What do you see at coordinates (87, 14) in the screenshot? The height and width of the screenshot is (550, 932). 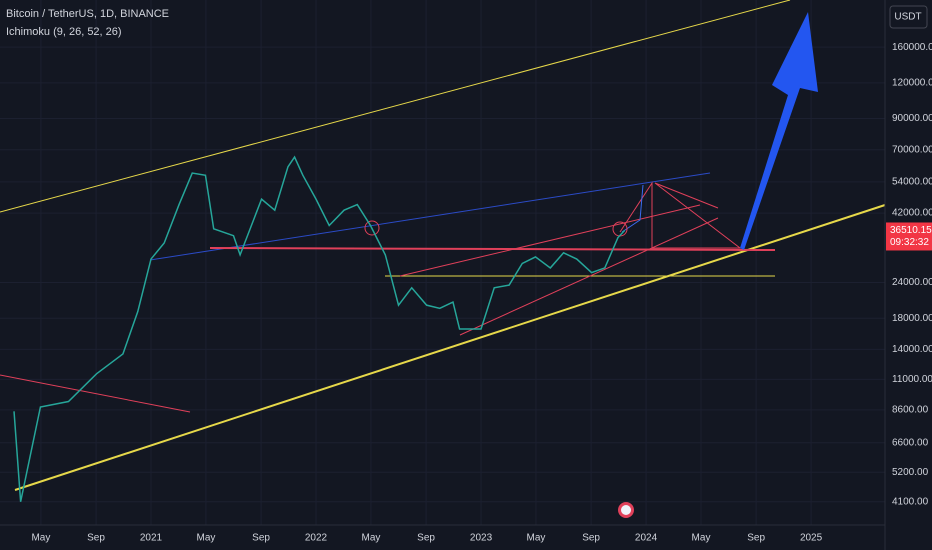 I see `chart-title: Bitcoin / TetherUS, 1D, BINANCE` at bounding box center [87, 14].